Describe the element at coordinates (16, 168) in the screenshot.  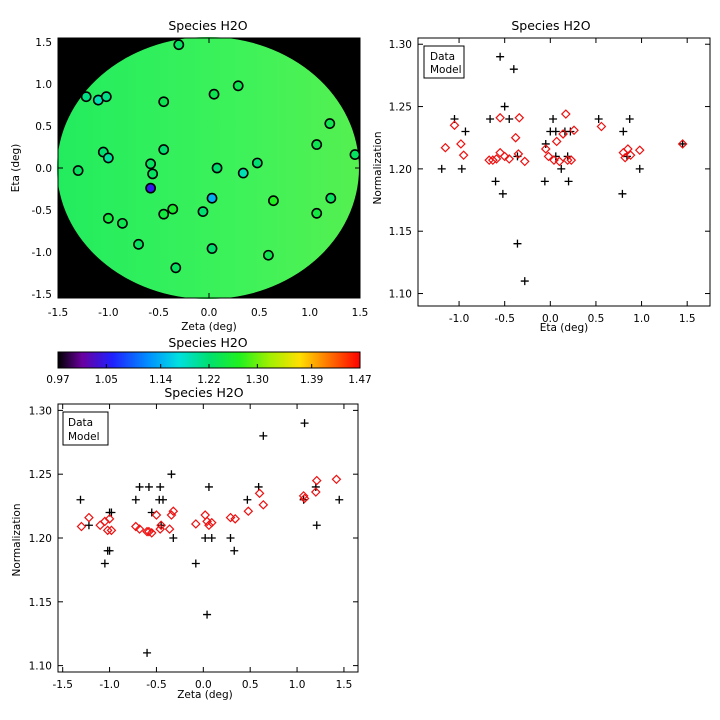
I see `map-ylabel: Eta (deg)` at that location.